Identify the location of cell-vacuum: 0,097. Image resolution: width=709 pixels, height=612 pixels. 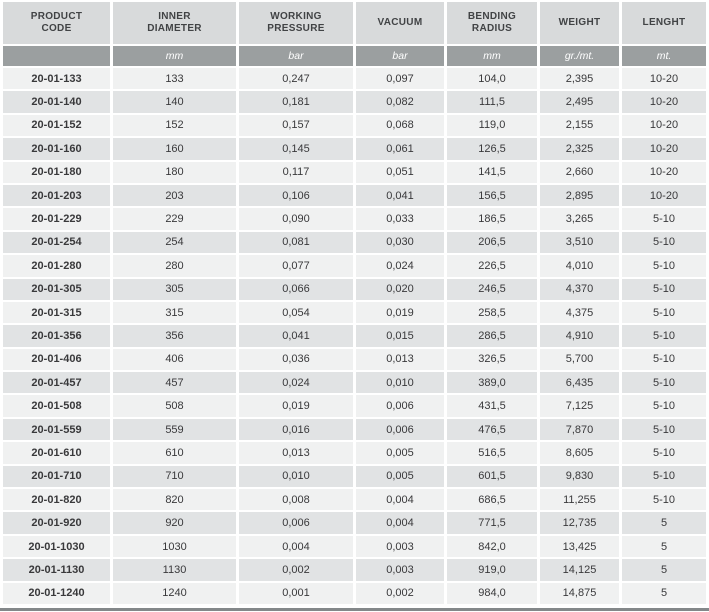
(400, 79).